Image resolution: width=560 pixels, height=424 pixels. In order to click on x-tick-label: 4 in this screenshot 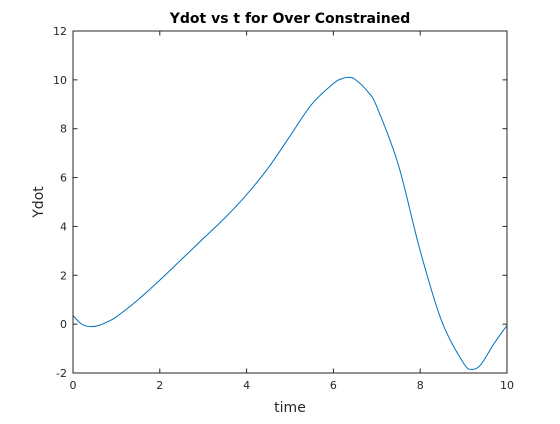, I will do `click(246, 385)`.